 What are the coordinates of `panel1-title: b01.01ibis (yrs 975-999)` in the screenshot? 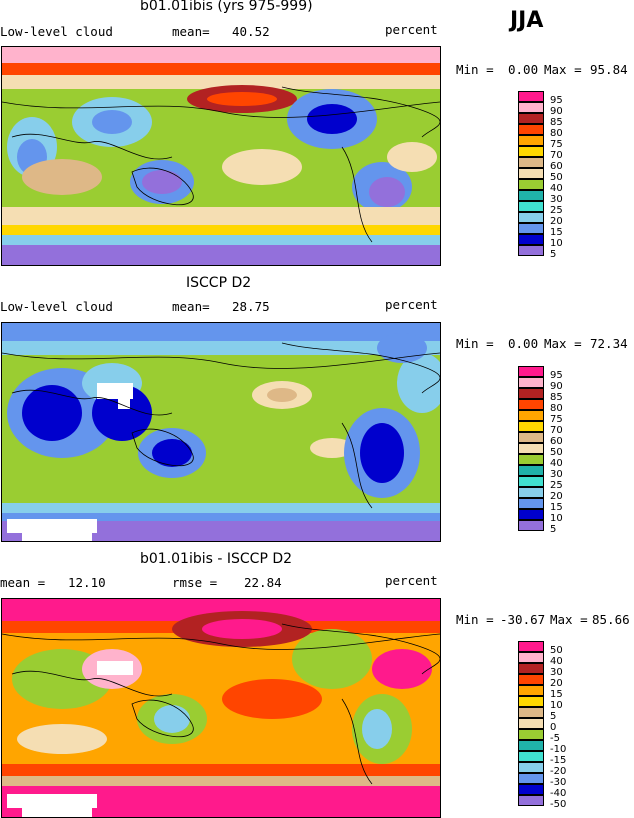 It's located at (226, 7).